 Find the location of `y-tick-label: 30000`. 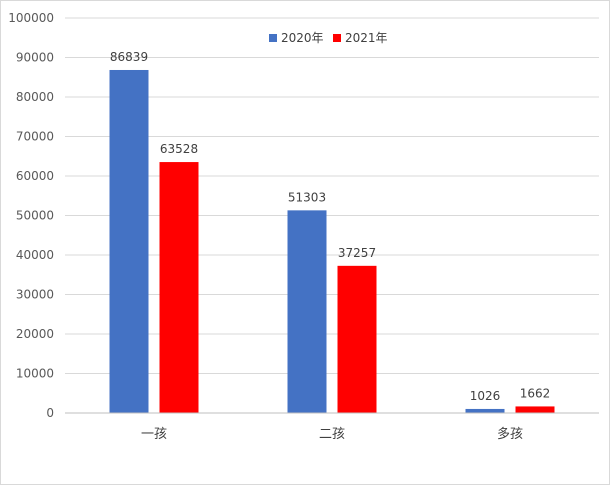

y-tick-label: 30000 is located at coordinates (35, 295).